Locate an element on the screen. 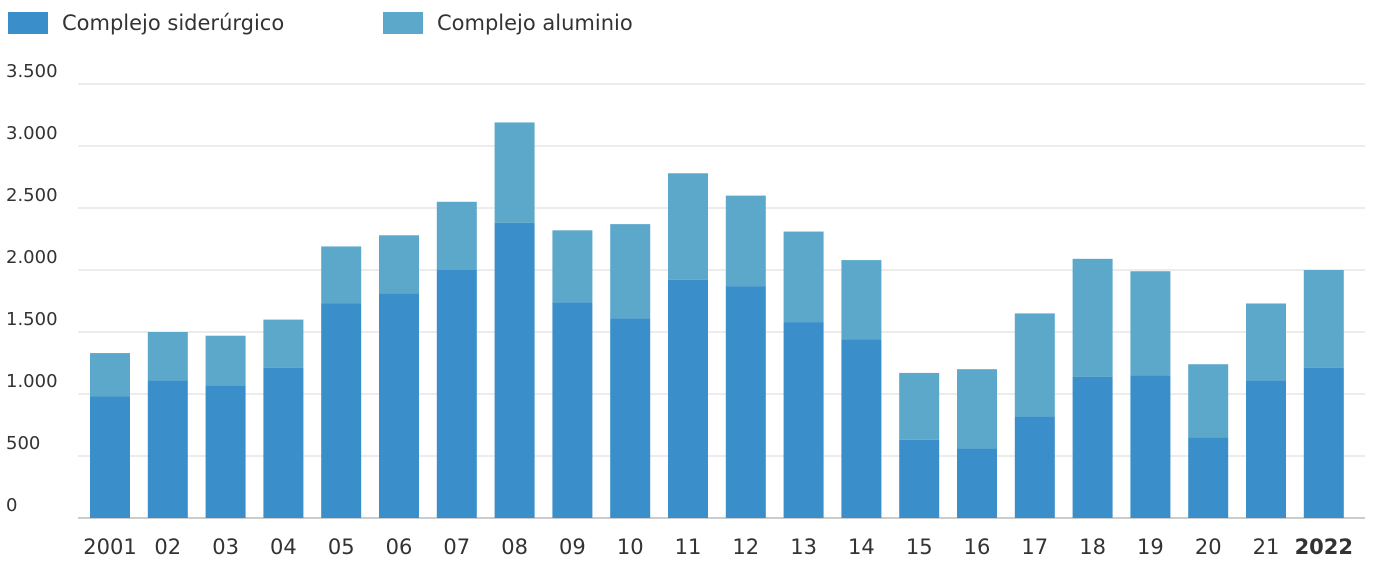  x-tick-label: 06 is located at coordinates (399, 547).